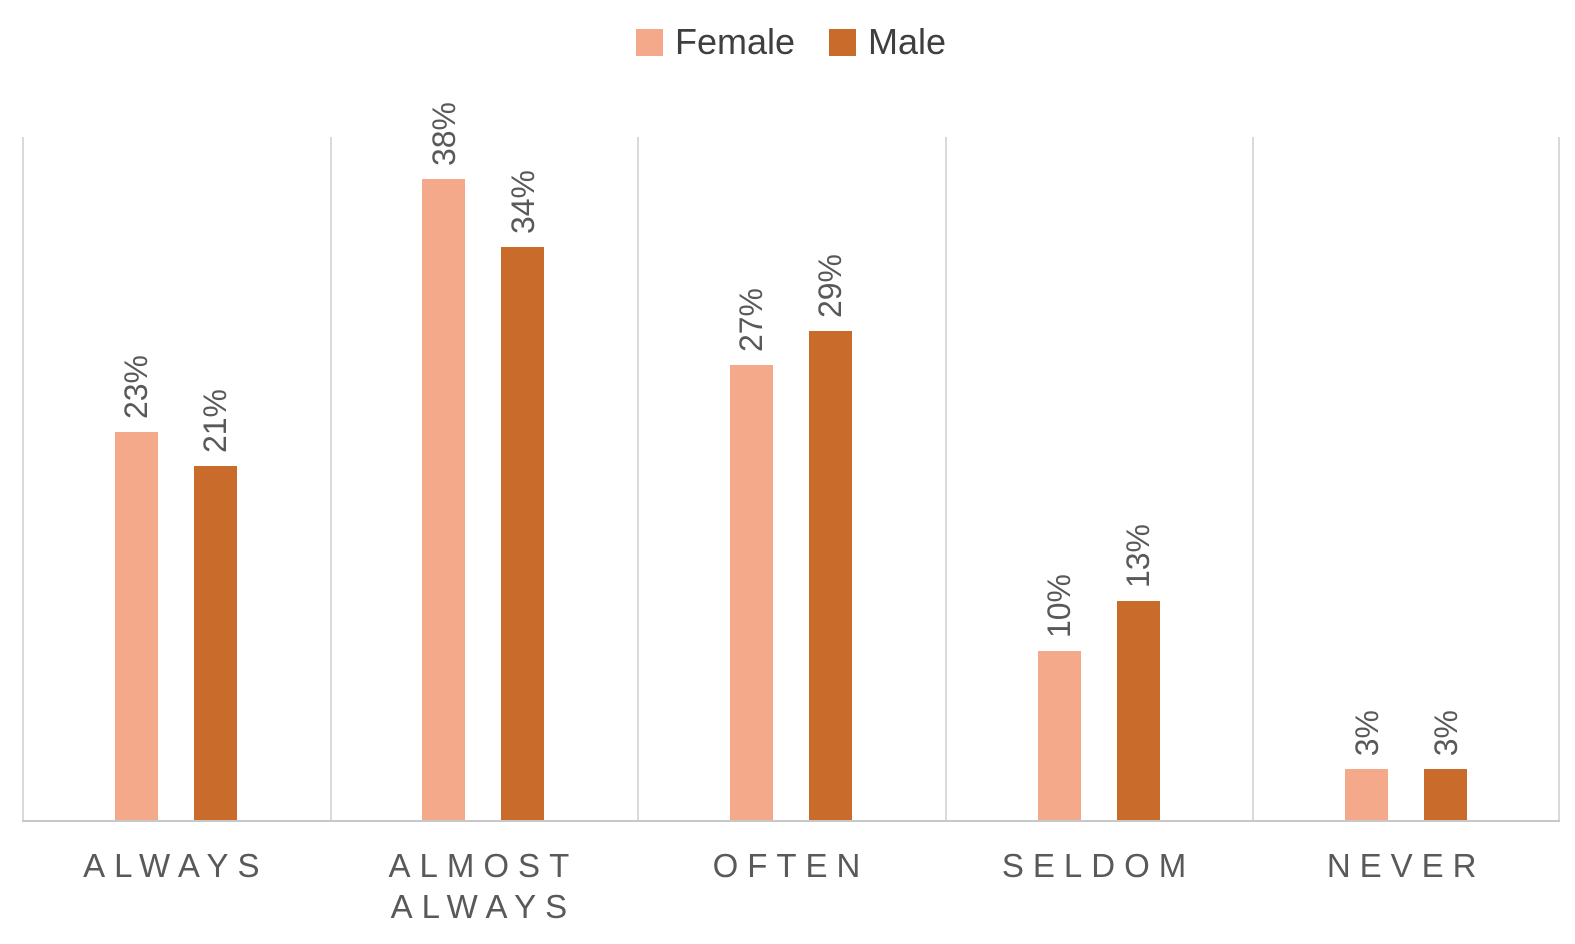  What do you see at coordinates (1406, 478) in the screenshot?
I see `panel-never: 3% 3%` at bounding box center [1406, 478].